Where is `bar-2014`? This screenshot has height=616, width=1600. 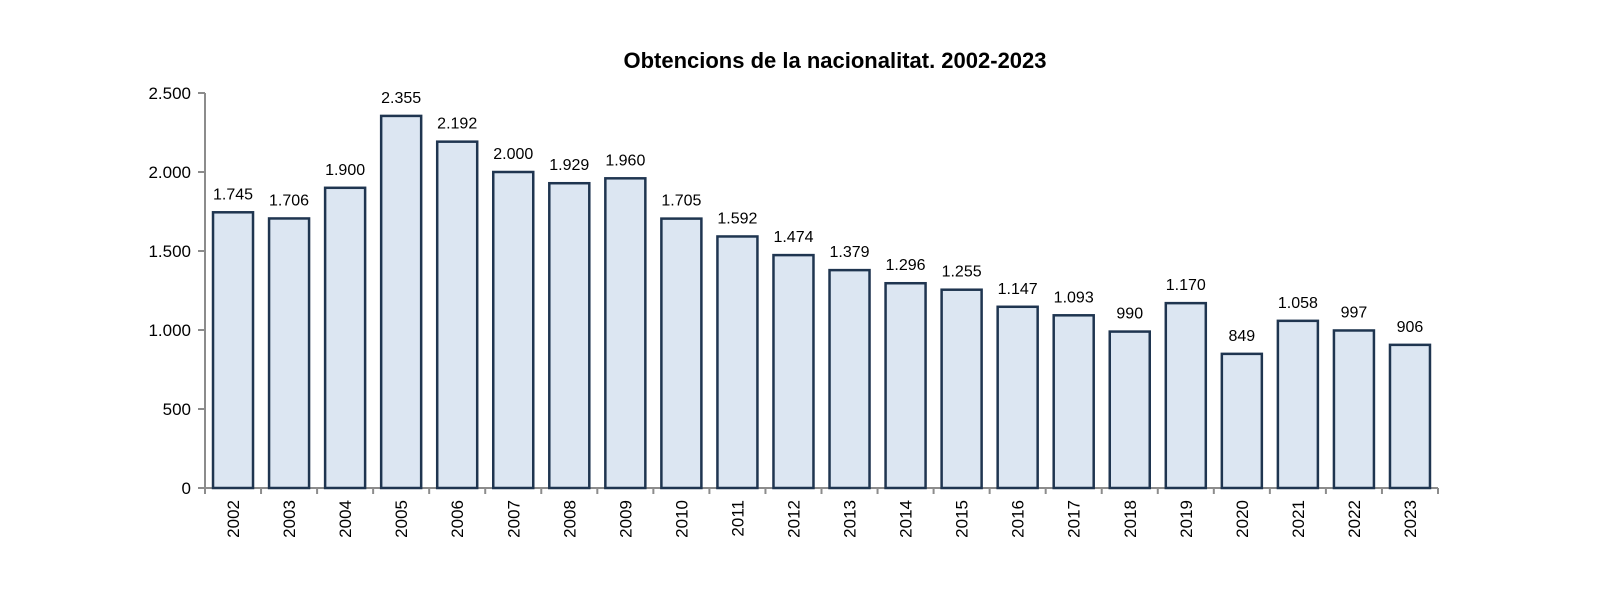
bar-2014 is located at coordinates (905, 385).